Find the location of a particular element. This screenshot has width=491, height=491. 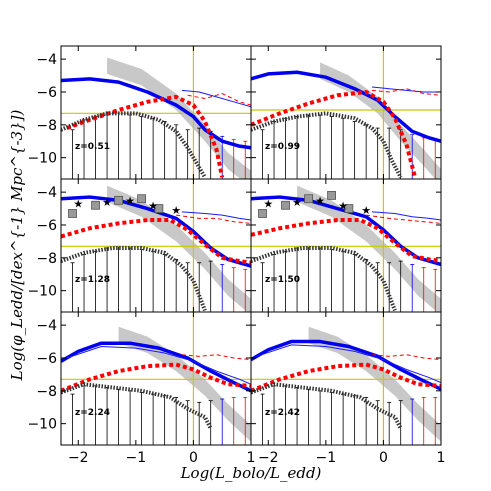

panel-frame is located at coordinates (346, 378).